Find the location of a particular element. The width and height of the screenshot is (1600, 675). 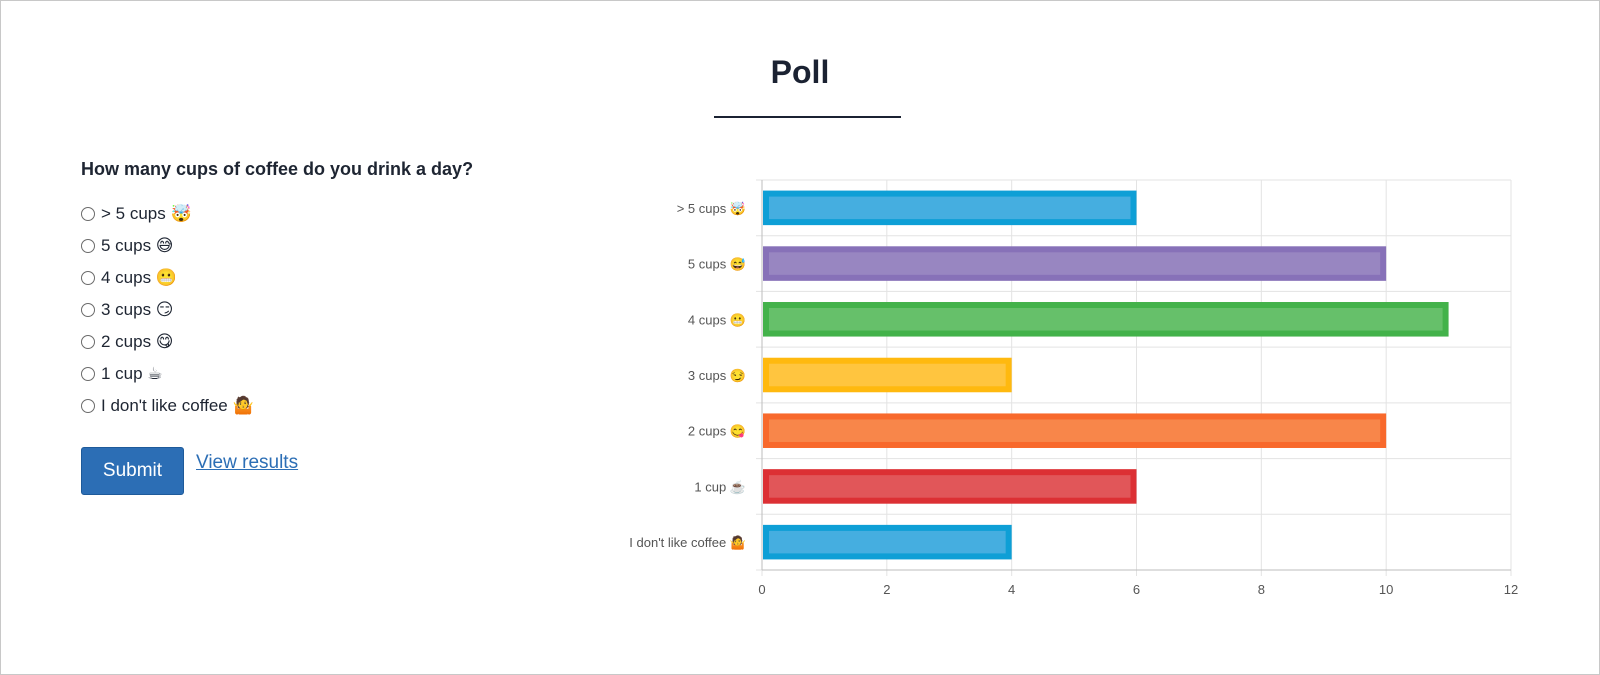

poll-option-more-than-5: > 5 cups 🤯 is located at coordinates (167, 214).